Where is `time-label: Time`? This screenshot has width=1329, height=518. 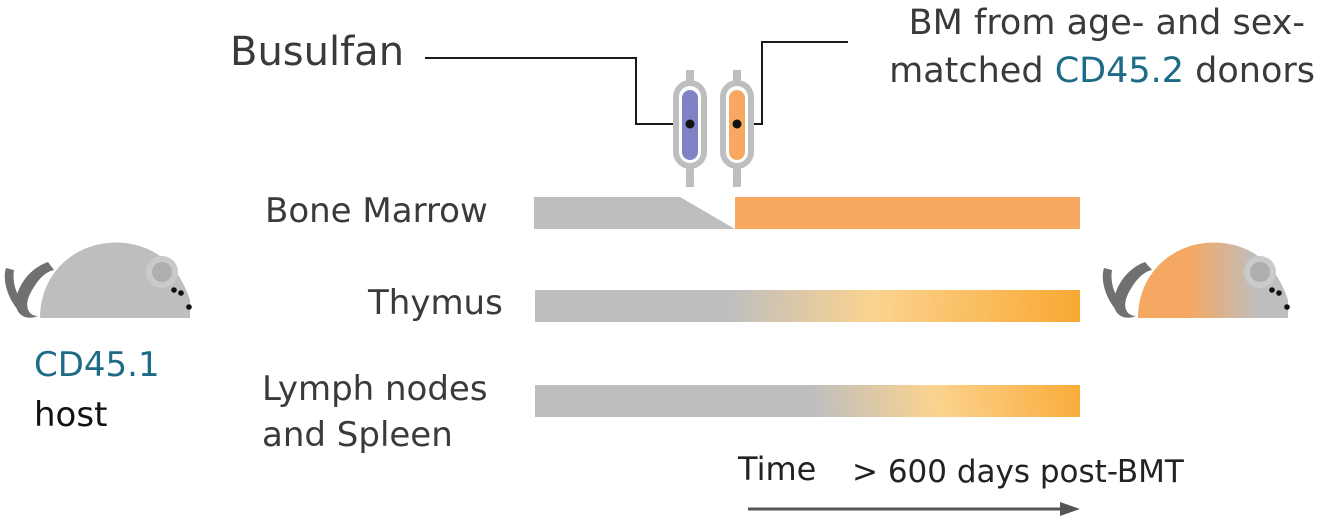 time-label: Time is located at coordinates (777, 469).